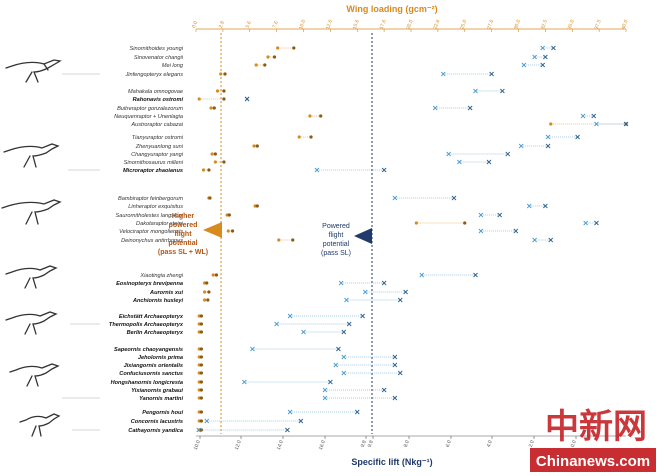 The width and height of the screenshot is (665, 476). I want to click on annotation-line: Powered, so click(336, 226).